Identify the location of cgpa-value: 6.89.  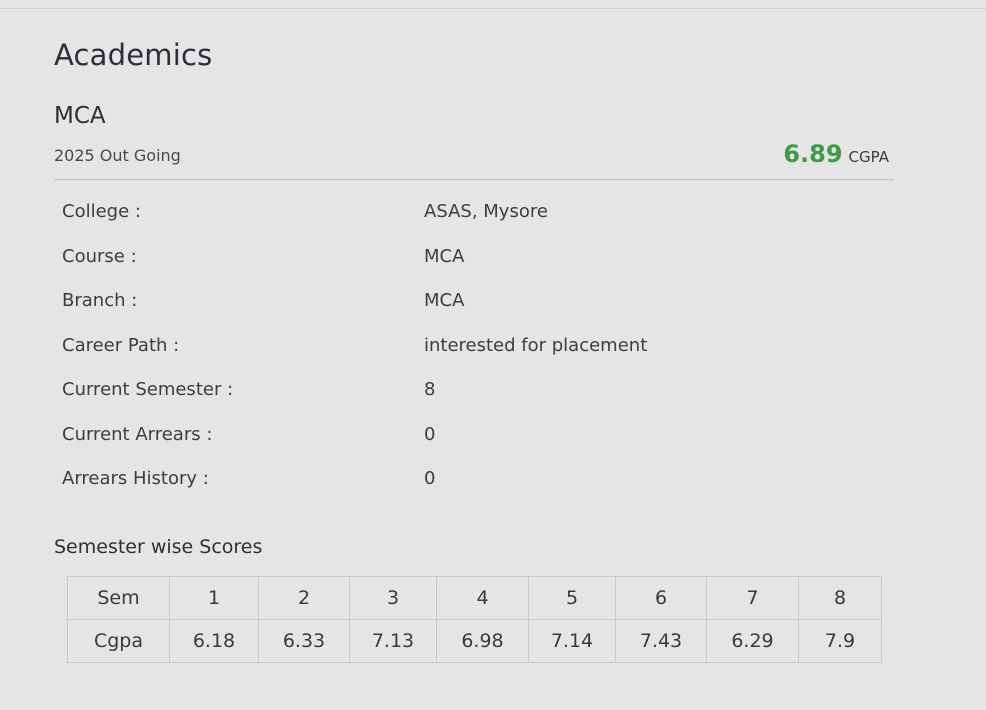
(813, 154).